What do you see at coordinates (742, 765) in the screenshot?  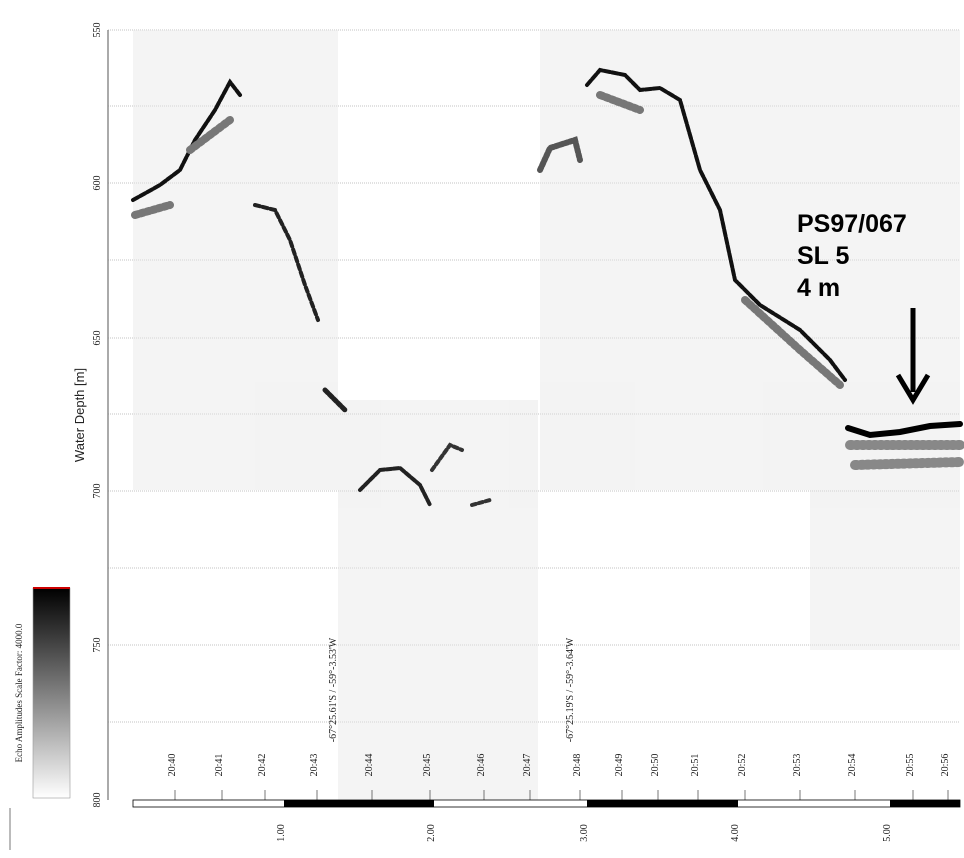 I see `time-label: 20:52` at bounding box center [742, 765].